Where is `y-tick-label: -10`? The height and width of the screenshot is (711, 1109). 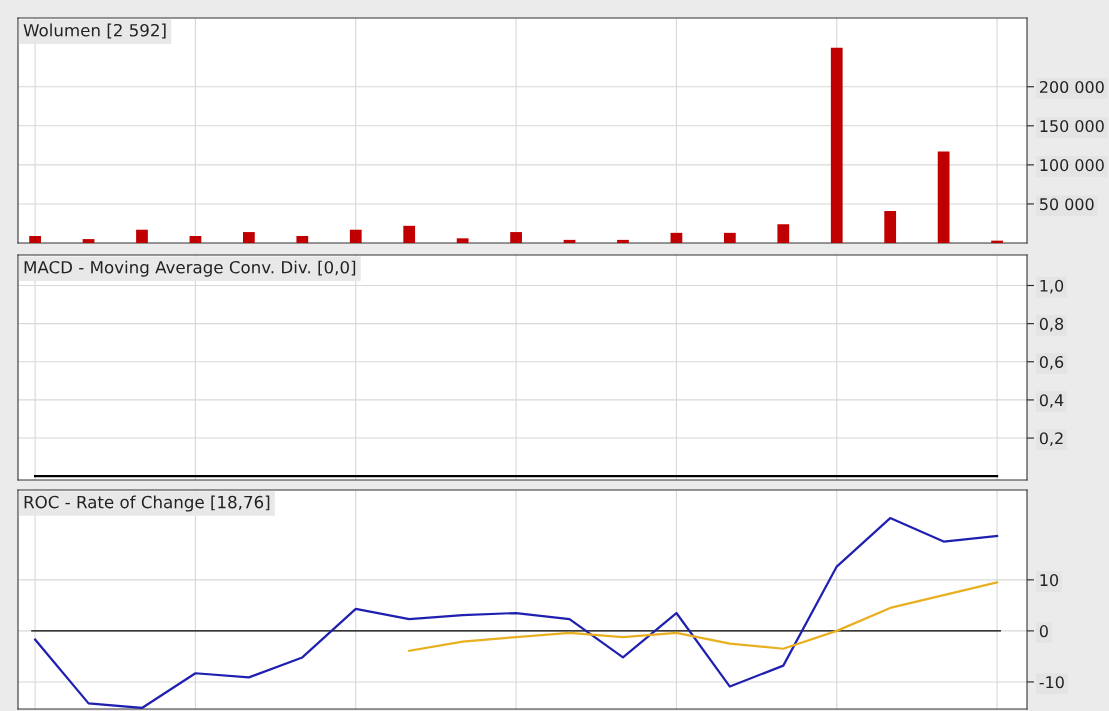 y-tick-label: -10 is located at coordinates (1051, 682).